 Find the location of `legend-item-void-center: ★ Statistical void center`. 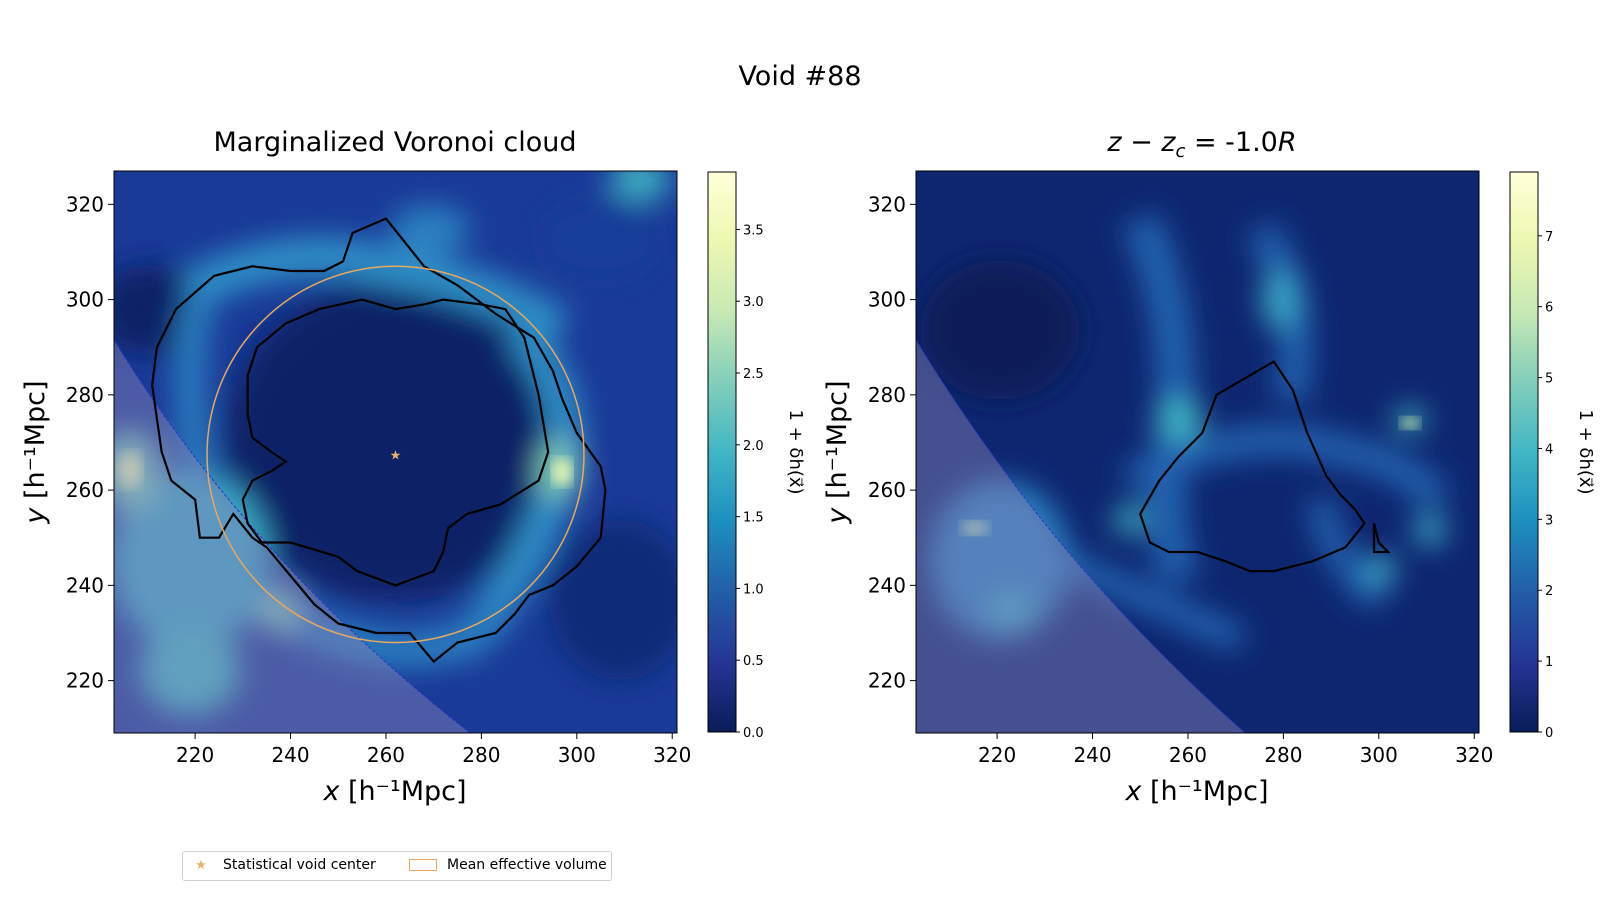

legend-item-void-center: ★ Statistical void center is located at coordinates (283, 865).